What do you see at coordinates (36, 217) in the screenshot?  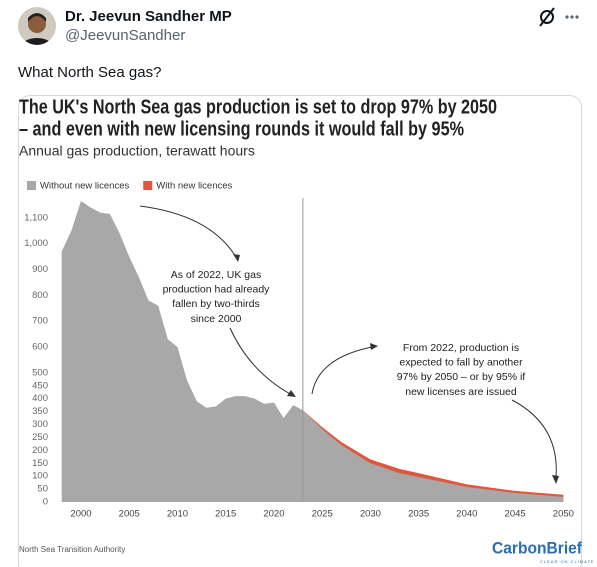 I see `y-tick-label: 1,100` at bounding box center [36, 217].